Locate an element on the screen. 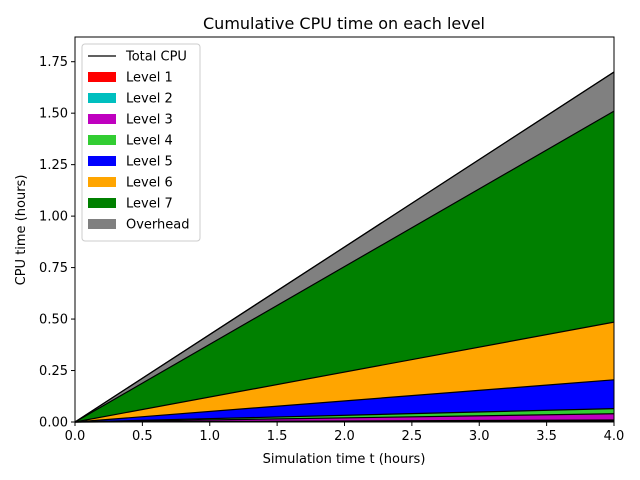 The height and width of the screenshot is (480, 640). x-tick-label: 1.0 is located at coordinates (209, 436).